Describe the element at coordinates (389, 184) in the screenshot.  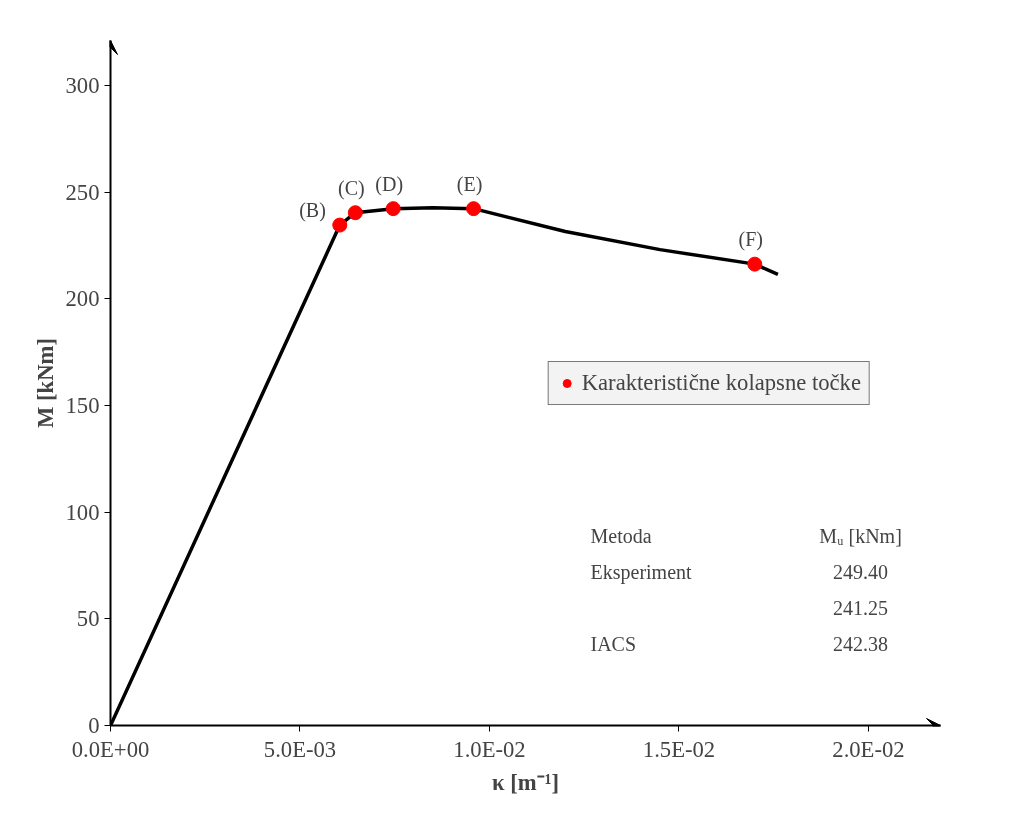
I see `annotation: (D)` at that location.